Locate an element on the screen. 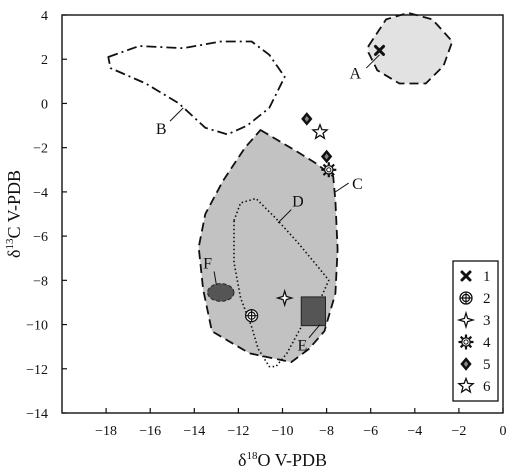 This screenshot has width=509, height=474. x-tick-label: −16 is located at coordinates (150, 431).